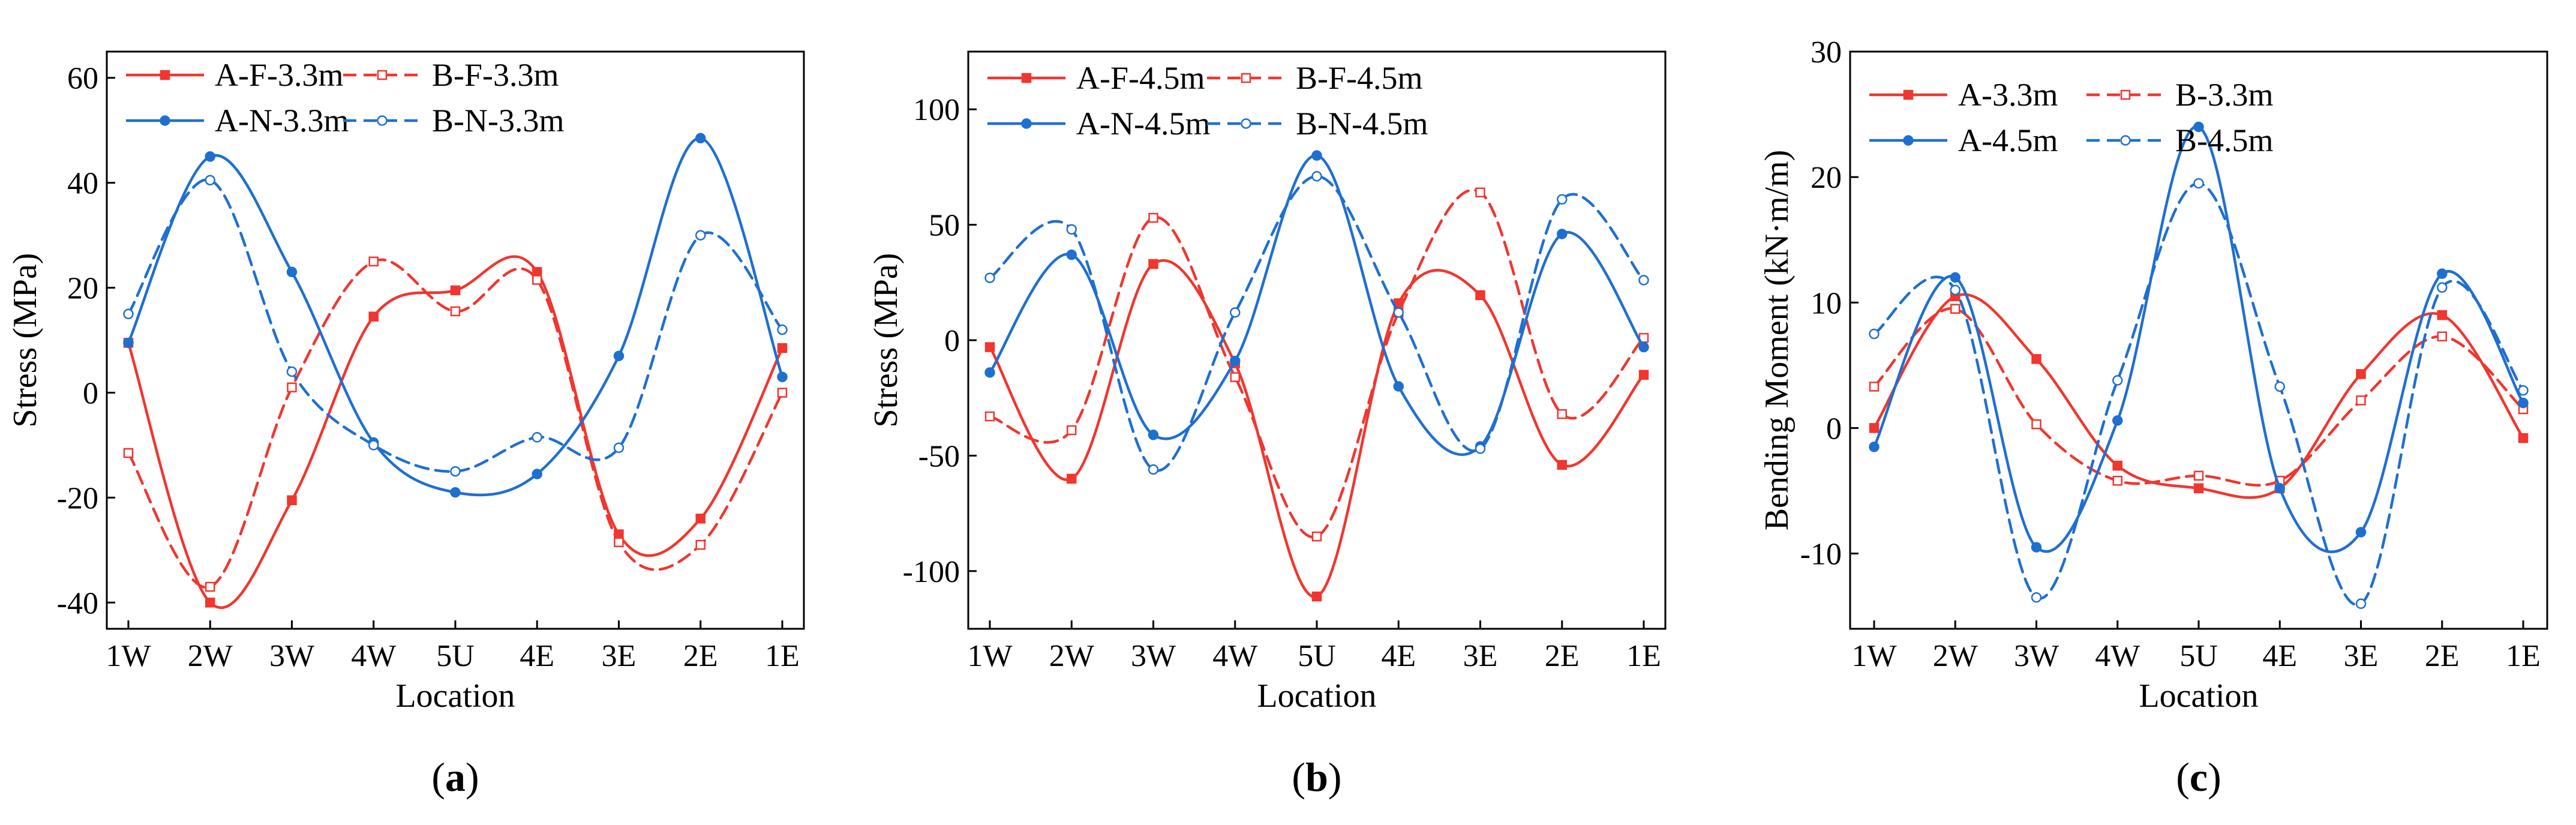 This screenshot has width=2576, height=825. I want to click on panel-label-close: ), so click(1335, 777).